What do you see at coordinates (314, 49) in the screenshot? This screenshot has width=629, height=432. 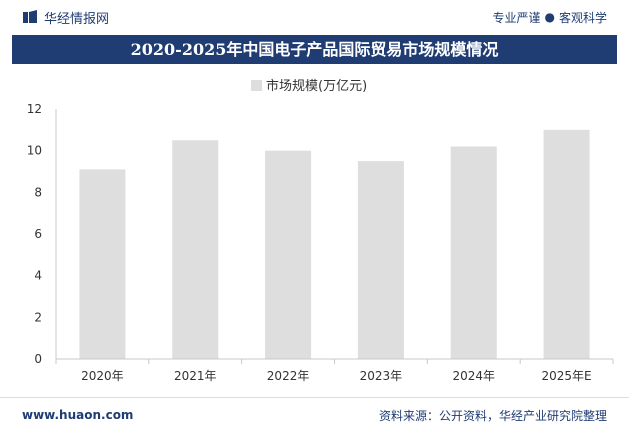 I see `chart-title: 2020-2025年中国电子产品国际贸易市场规模情况` at bounding box center [314, 49].